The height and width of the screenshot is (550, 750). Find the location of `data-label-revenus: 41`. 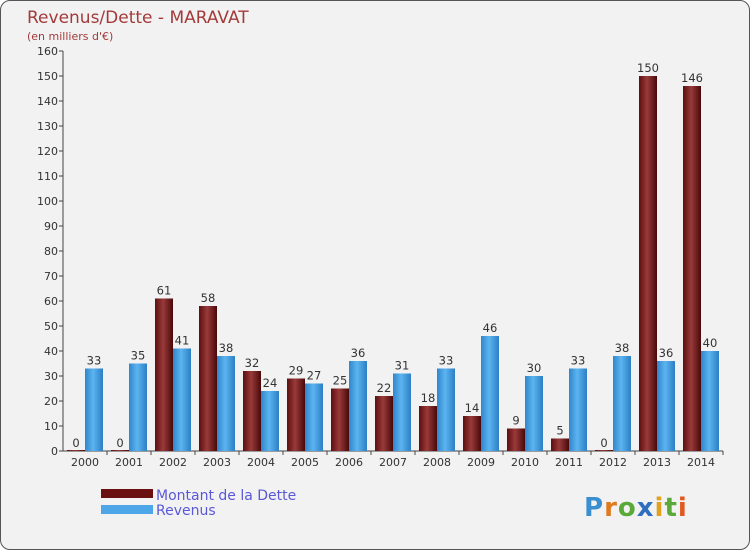

data-label-revenus: 41 is located at coordinates (182, 341).